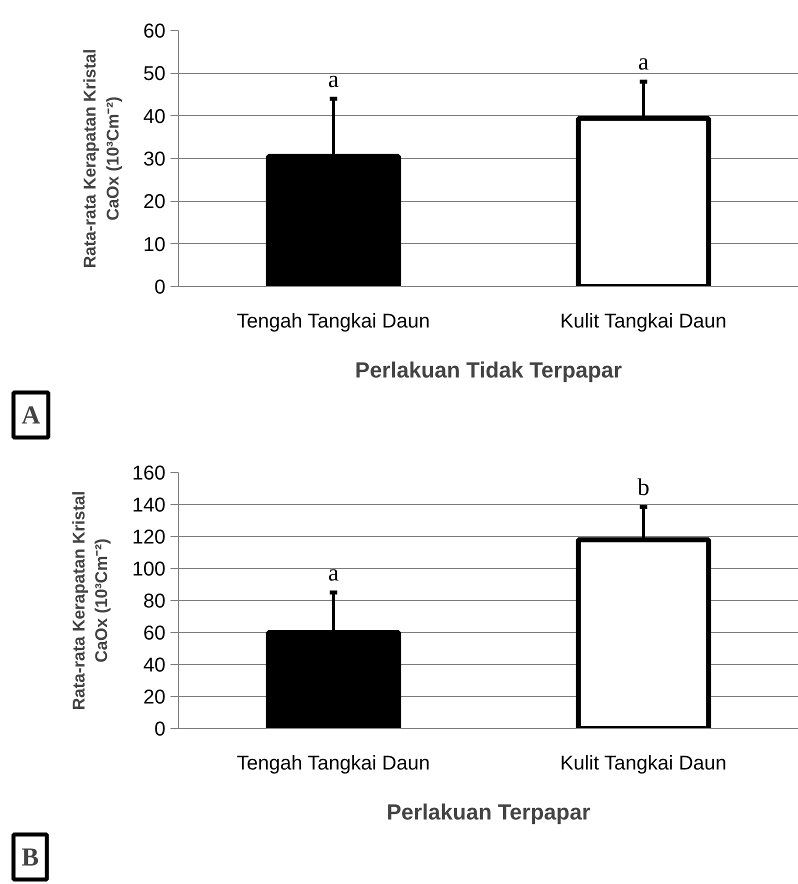 This screenshot has height=884, width=798. Describe the element at coordinates (149, 537) in the screenshot. I see `y-tick-label: 120` at that location.